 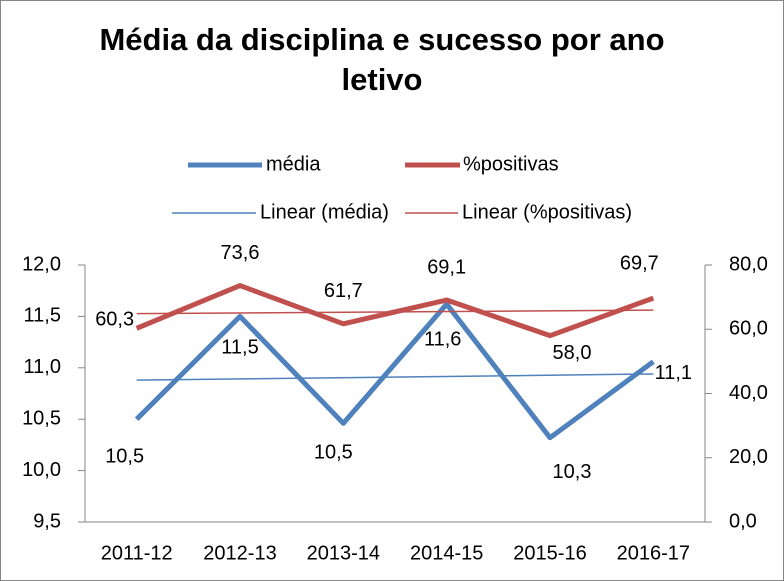 What do you see at coordinates (41, 264) in the screenshot?
I see `y-tick-label: 12,0` at bounding box center [41, 264].